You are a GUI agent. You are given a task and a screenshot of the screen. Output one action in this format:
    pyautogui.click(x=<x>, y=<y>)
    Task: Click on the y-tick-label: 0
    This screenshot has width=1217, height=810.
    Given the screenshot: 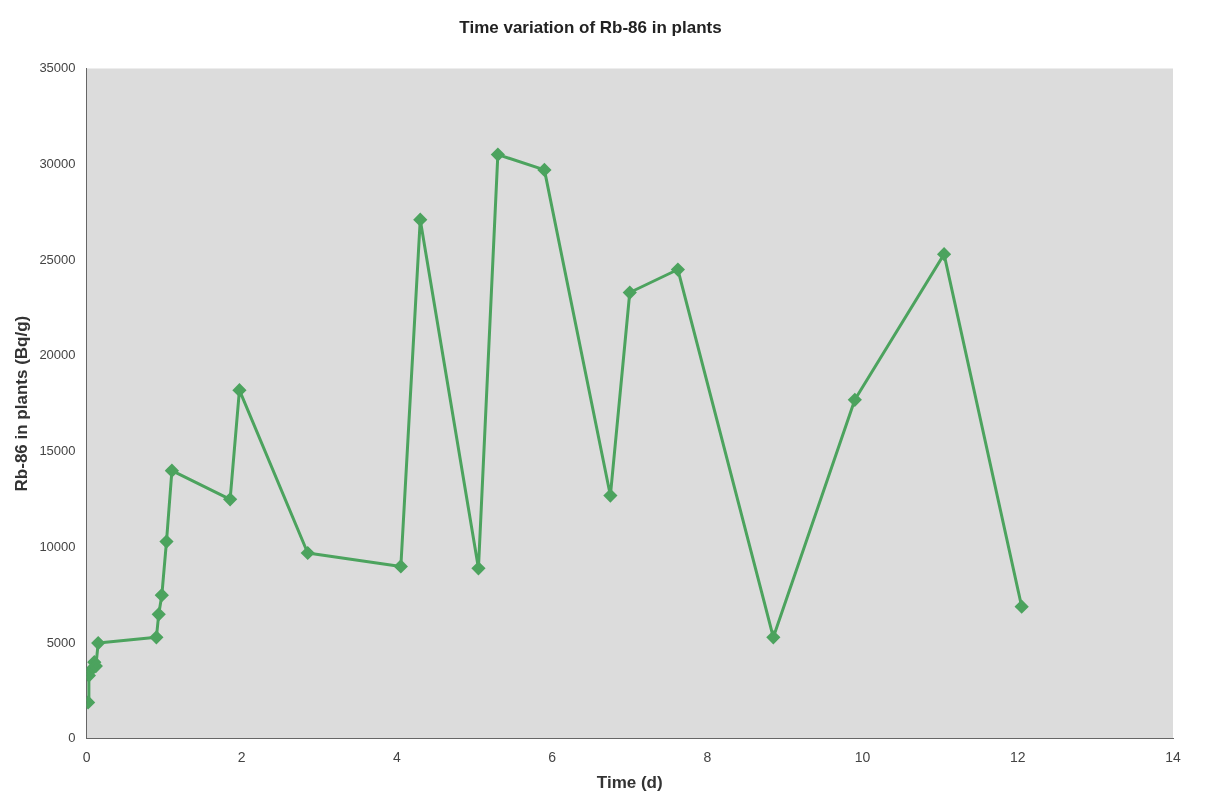 What is the action you would take?
    pyautogui.click(x=72, y=738)
    